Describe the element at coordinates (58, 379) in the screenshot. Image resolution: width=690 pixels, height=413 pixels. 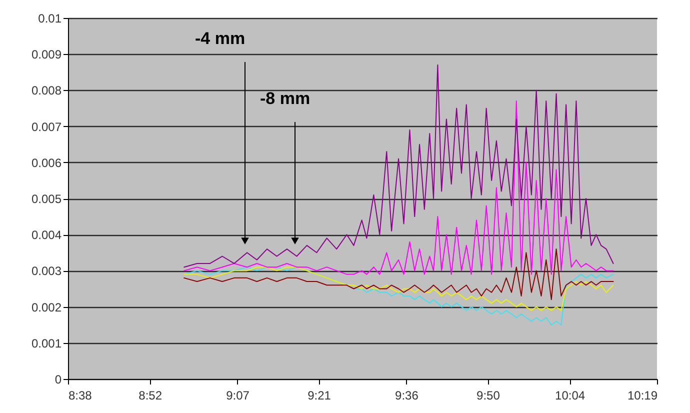
I see `y-tick-label: 0` at that location.